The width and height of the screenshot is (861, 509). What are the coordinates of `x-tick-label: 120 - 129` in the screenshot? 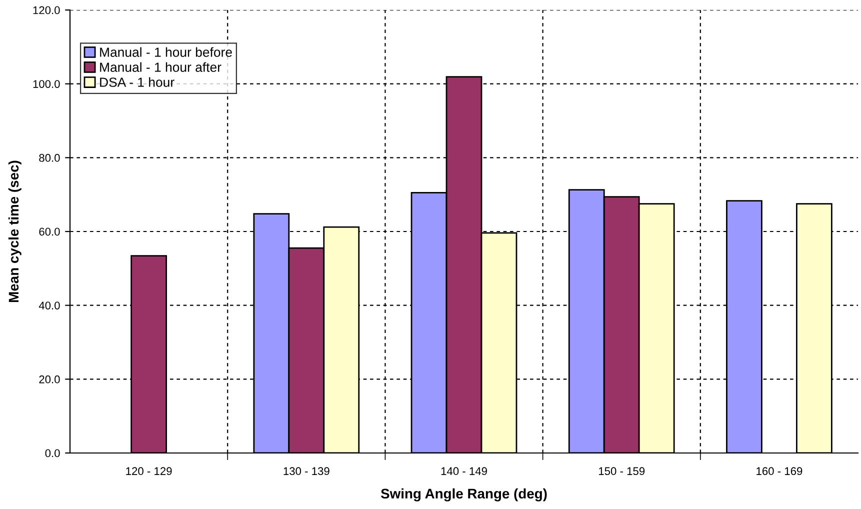 It's located at (149, 471).